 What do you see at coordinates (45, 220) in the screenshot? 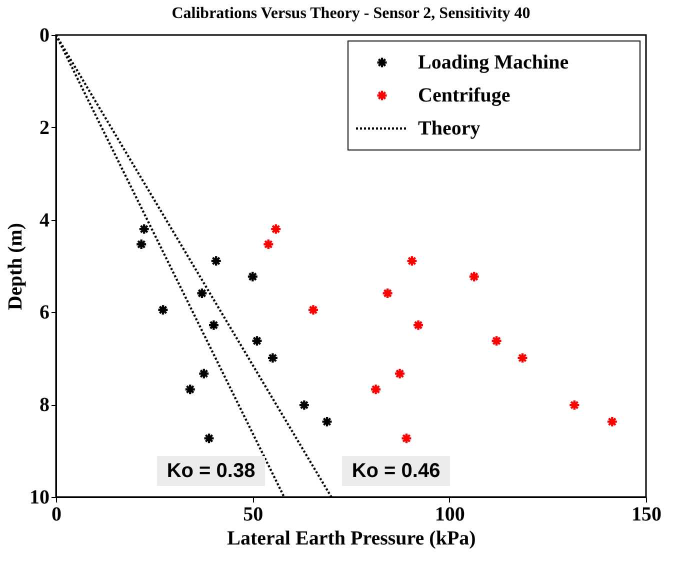
I see `y-tick-label: 4` at bounding box center [45, 220].